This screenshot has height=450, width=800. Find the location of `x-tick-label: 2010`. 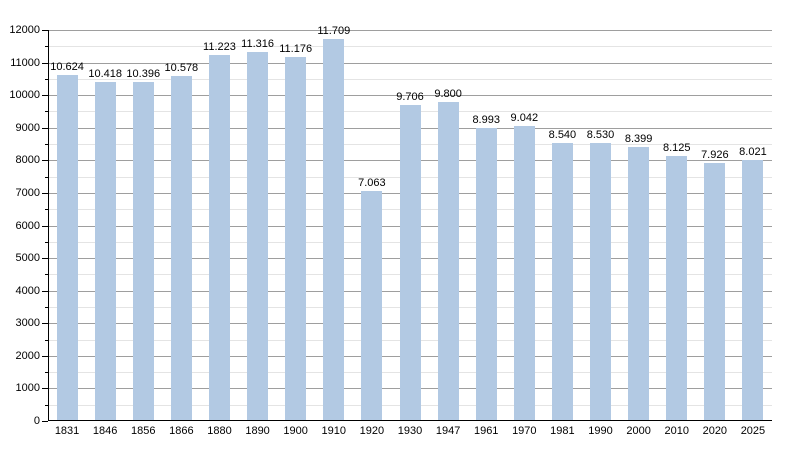

x-tick-label: 2010 is located at coordinates (676, 431).